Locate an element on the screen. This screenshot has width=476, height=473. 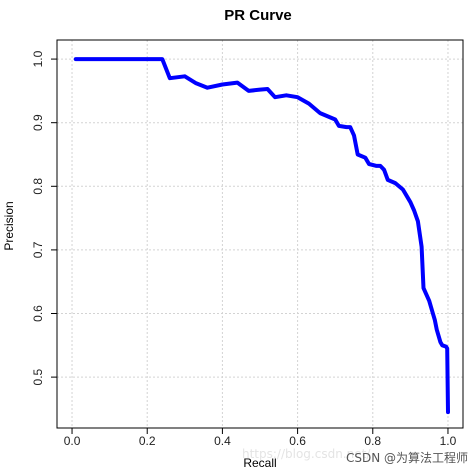
y-tick-label: 0.9 is located at coordinates (38, 122).